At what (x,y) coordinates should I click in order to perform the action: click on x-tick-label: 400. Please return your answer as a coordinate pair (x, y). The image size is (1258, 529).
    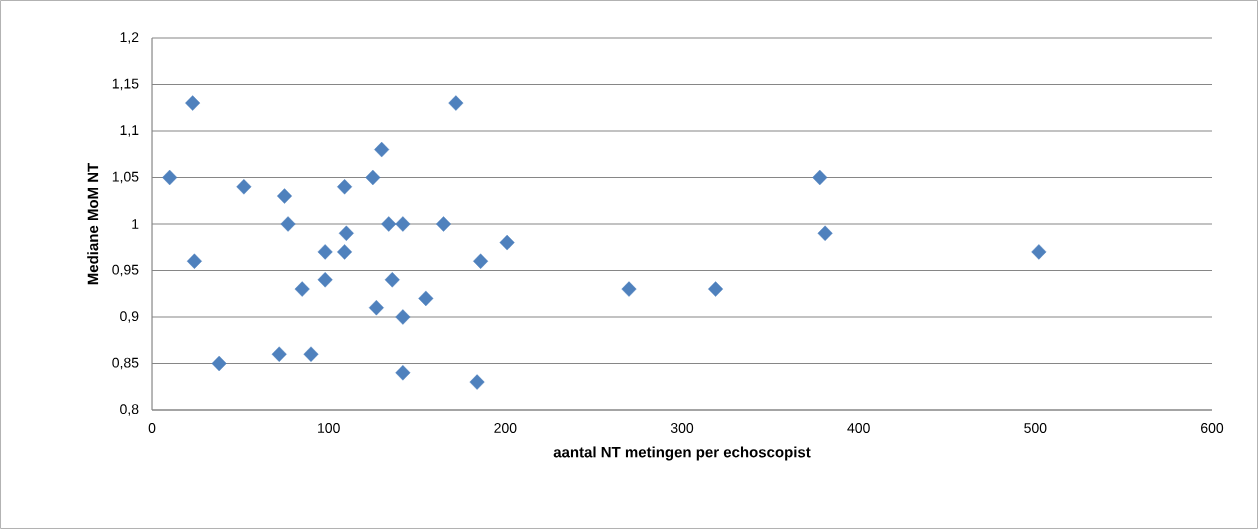
    Looking at the image, I should click on (858, 427).